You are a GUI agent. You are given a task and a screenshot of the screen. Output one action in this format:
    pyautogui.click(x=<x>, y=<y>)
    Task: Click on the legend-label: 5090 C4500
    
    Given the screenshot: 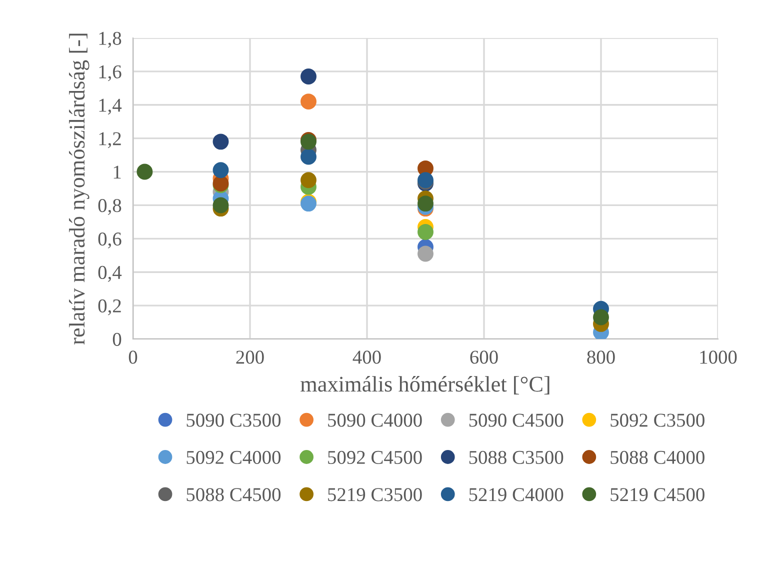 What is the action you would take?
    pyautogui.click(x=516, y=420)
    